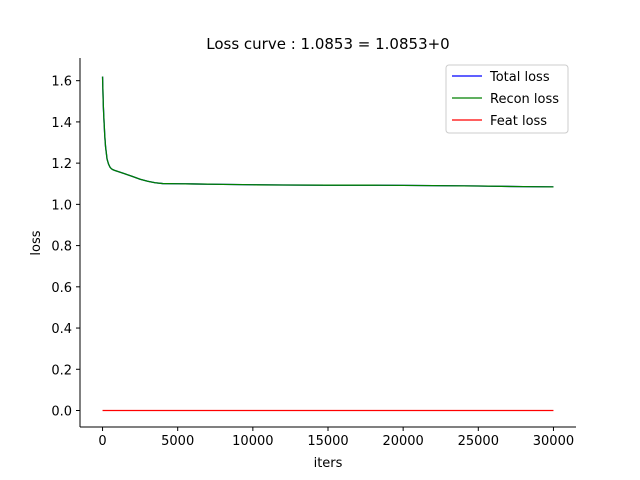 This screenshot has width=640, height=480. Describe the element at coordinates (61, 82) in the screenshot. I see `y-tick-label: 1.6` at that location.